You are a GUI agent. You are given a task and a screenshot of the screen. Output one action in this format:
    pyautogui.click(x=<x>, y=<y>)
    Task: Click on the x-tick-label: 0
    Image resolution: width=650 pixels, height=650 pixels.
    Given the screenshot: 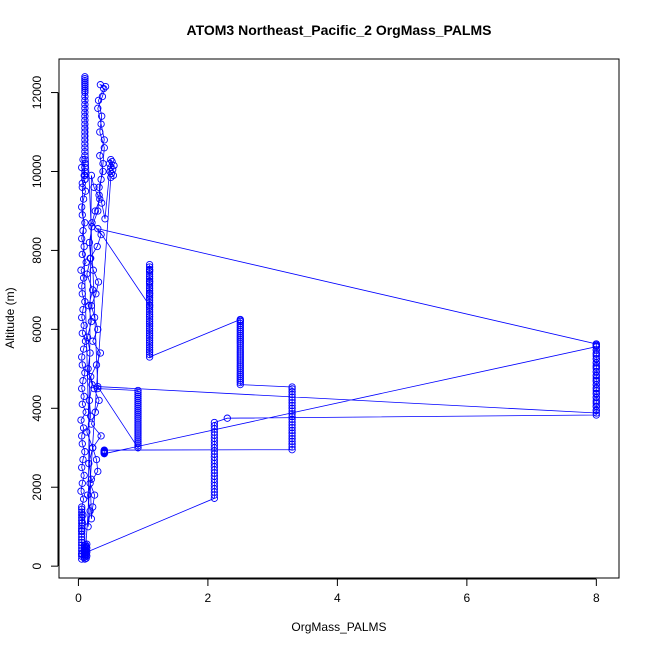 What is the action you would take?
    pyautogui.click(x=78, y=598)
    